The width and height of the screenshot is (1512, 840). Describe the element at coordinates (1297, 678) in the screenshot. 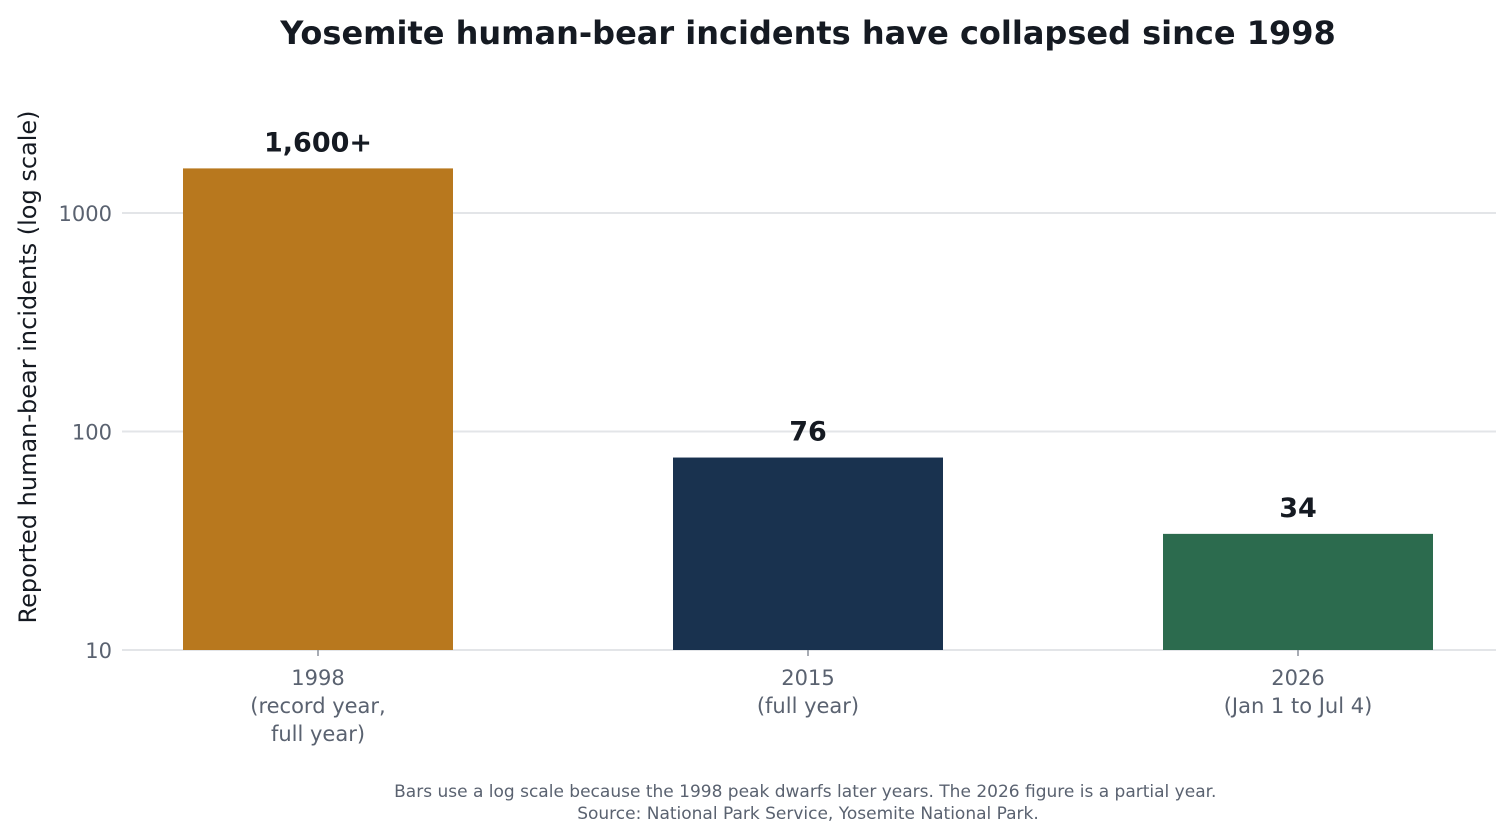

I see `x-tick-label-line: 2026` at that location.